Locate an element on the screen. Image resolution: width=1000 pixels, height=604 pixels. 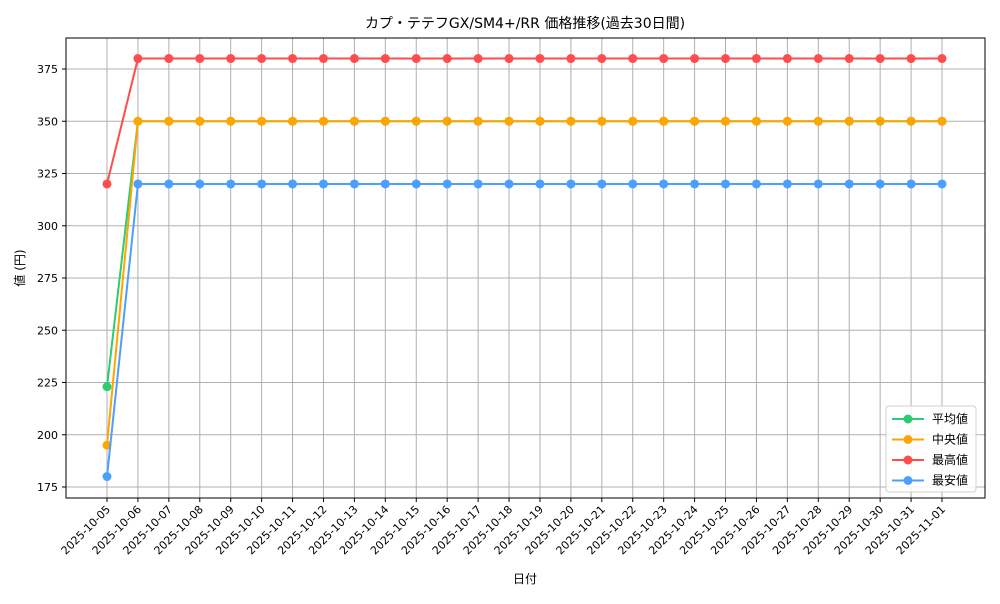
y-tick-label: 250 is located at coordinates (47, 330).